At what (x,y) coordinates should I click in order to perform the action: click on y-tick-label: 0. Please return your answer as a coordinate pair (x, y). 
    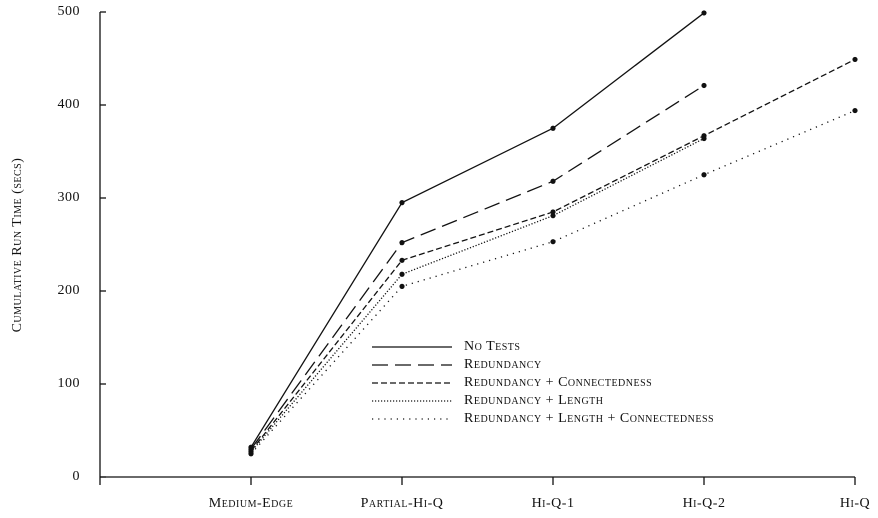
    Looking at the image, I should click on (77, 476).